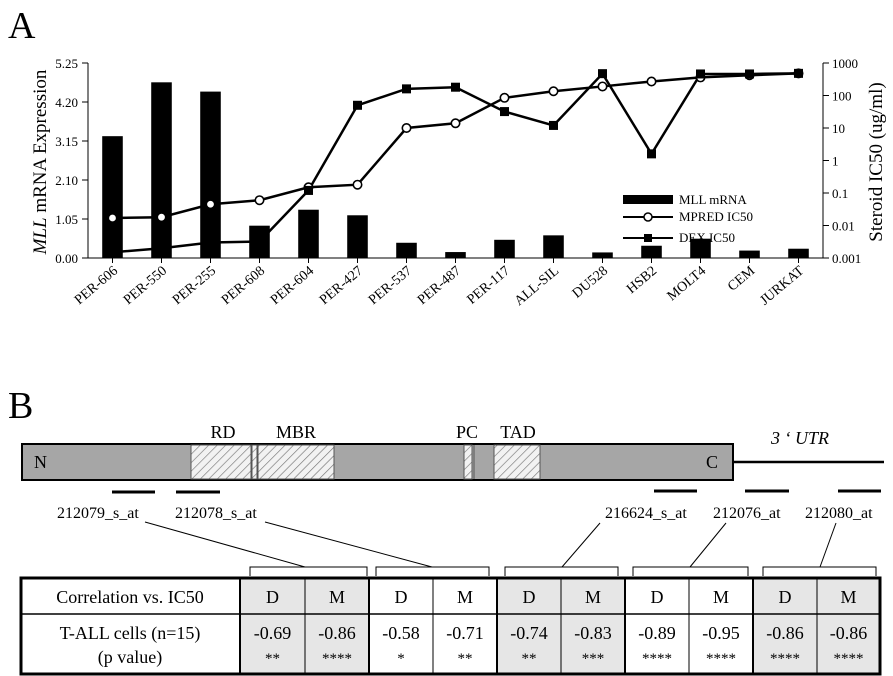 Image resolution: width=893 pixels, height=676 pixels. Describe the element at coordinates (646, 513) in the screenshot. I see `probe-label-216624: 216624_s_at` at that location.